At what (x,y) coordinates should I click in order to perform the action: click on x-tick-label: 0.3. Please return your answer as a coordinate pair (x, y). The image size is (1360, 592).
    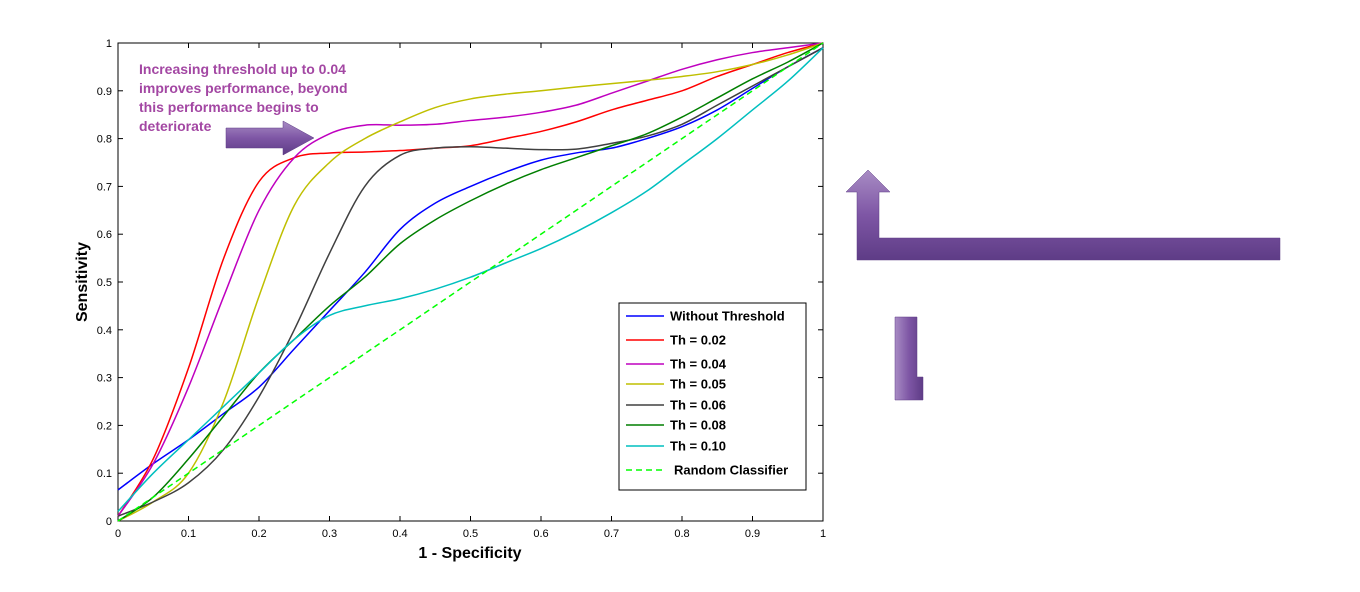
    Looking at the image, I should click on (329, 534).